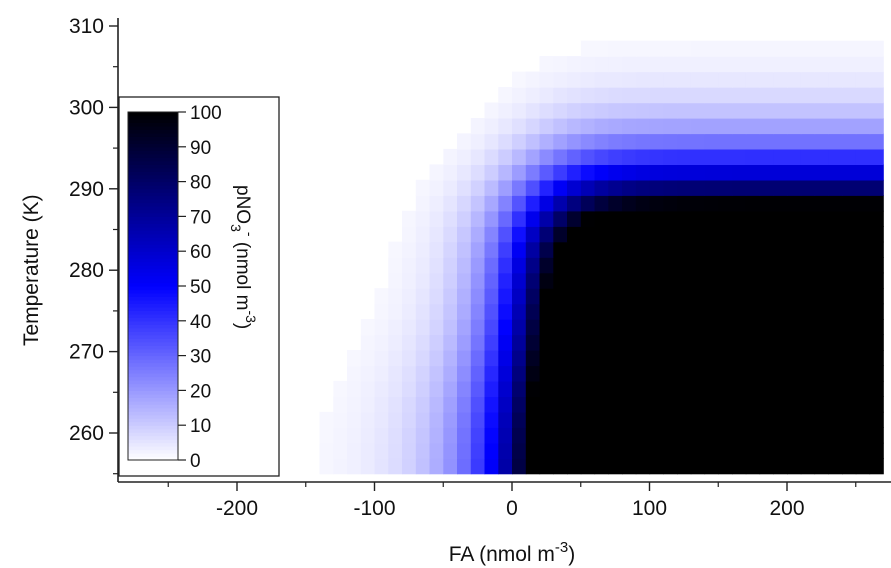 This screenshot has height=568, width=891. Describe the element at coordinates (243, 257) in the screenshot. I see `colorbar-title: pNO3- (nmol m-3)` at that location.